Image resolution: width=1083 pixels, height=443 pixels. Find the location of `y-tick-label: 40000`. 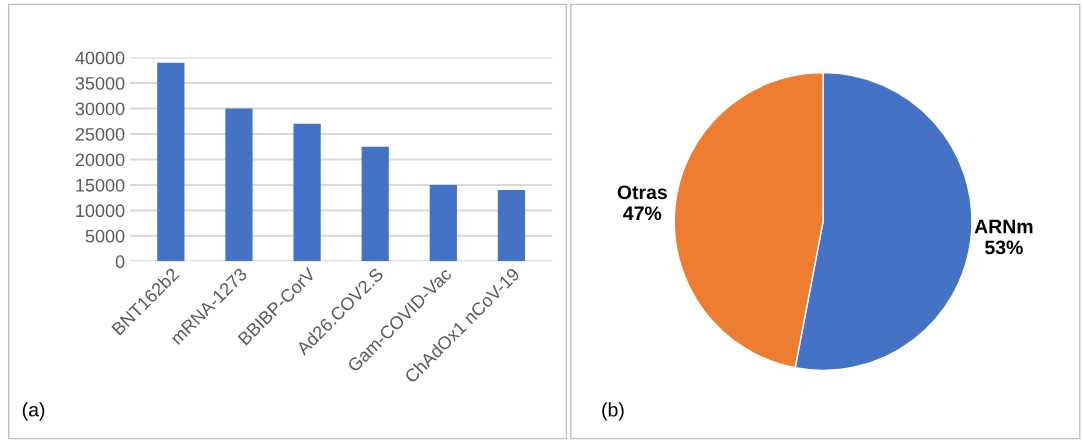

y-tick-label: 40000 is located at coordinates (100, 58).